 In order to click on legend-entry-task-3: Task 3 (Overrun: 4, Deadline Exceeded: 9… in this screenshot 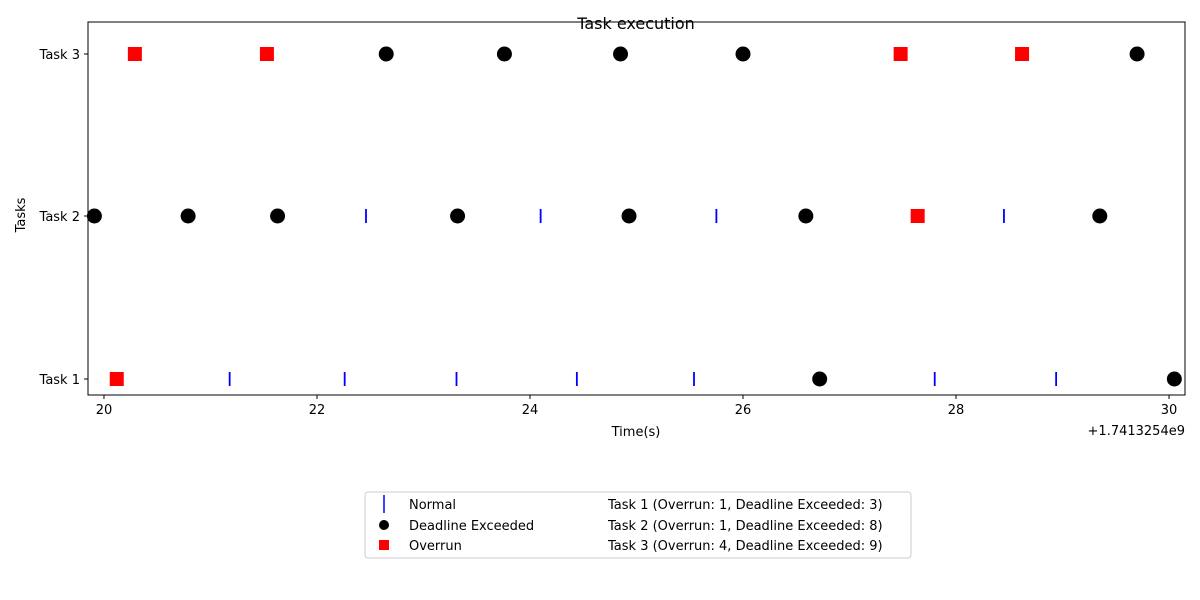, I will do `click(745, 546)`.